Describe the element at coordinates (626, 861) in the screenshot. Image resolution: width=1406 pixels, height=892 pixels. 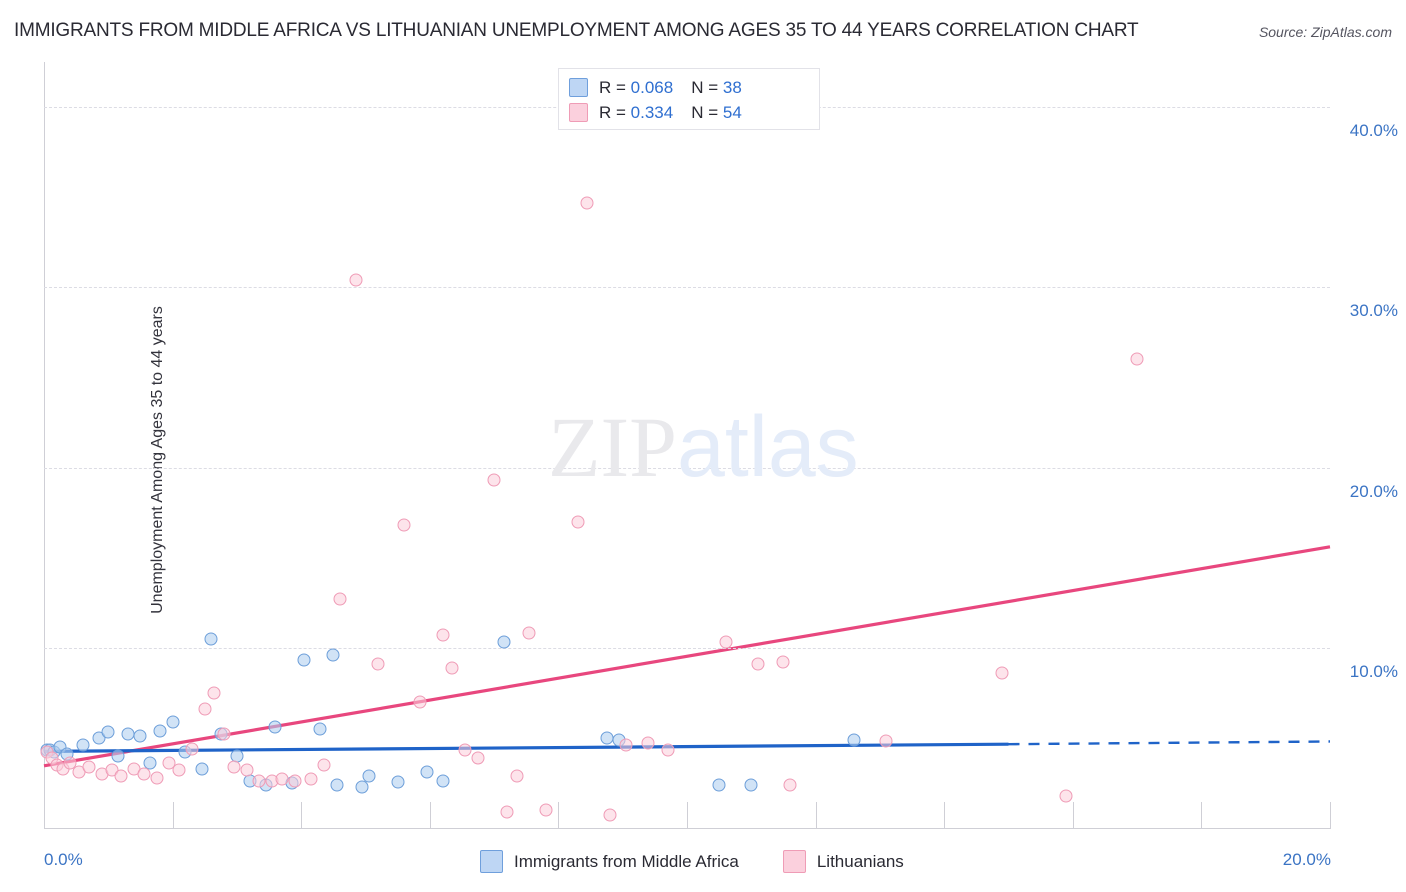
I see `legend-label-immigrants: Immigrants from Middle Africa` at that location.